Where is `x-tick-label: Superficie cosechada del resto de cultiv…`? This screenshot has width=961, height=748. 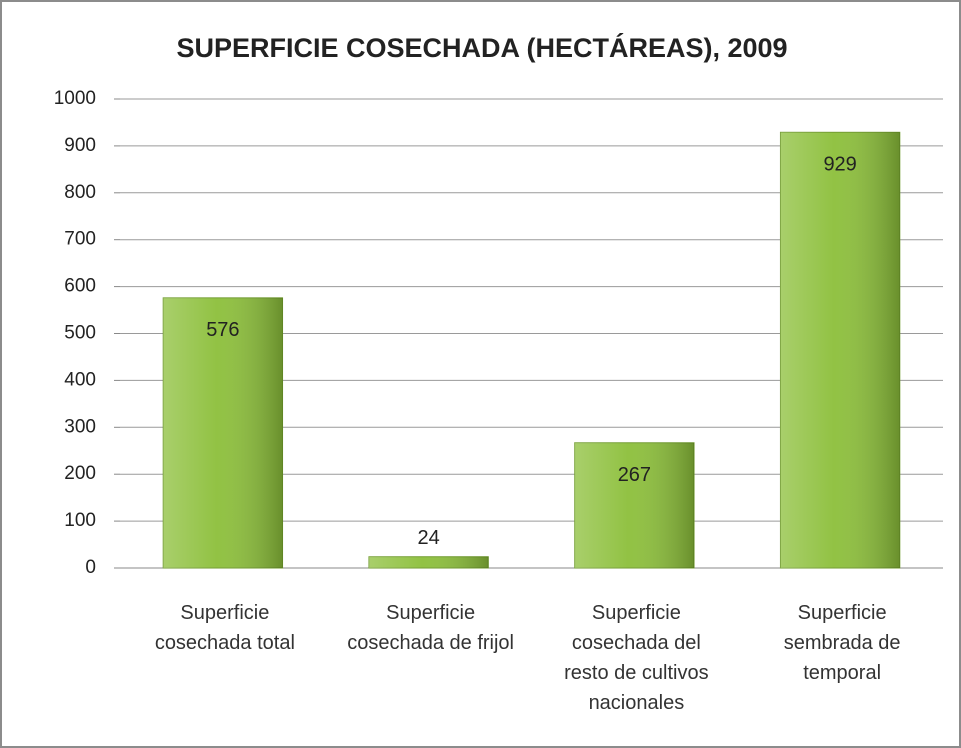
x-tick-label: Superficie cosechada del resto de cultiv… is located at coordinates (636, 658).